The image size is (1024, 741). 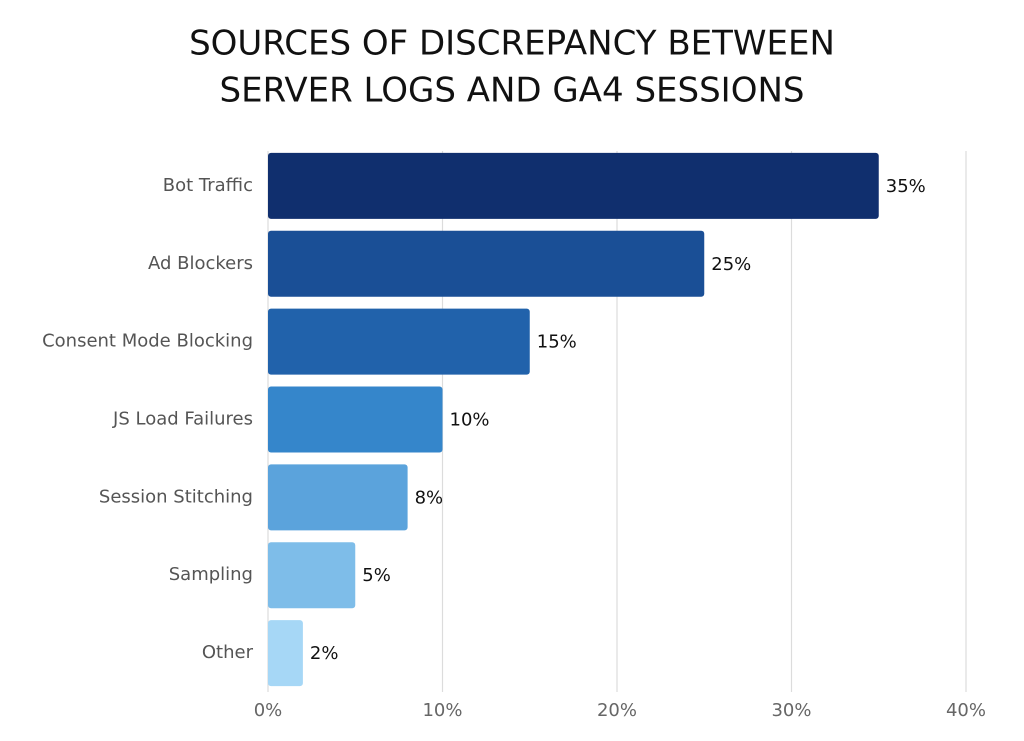 I want to click on value-label: 10%, so click(x=470, y=420).